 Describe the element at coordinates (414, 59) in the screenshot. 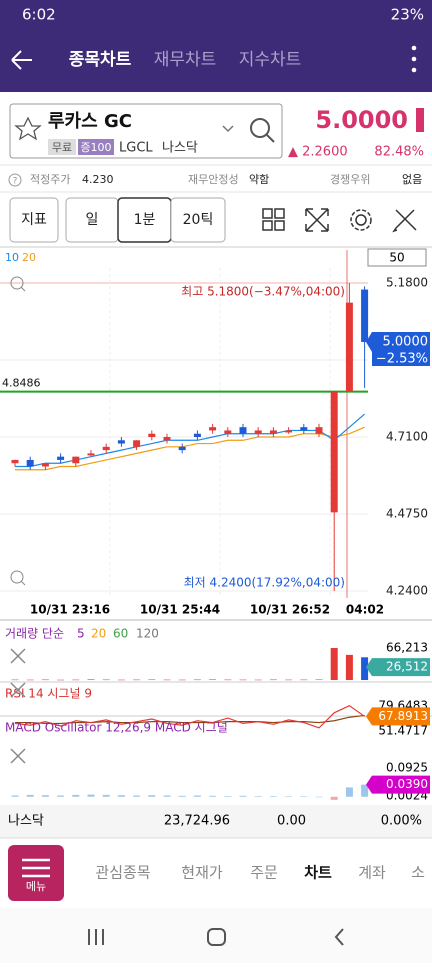

I see `more-button` at that location.